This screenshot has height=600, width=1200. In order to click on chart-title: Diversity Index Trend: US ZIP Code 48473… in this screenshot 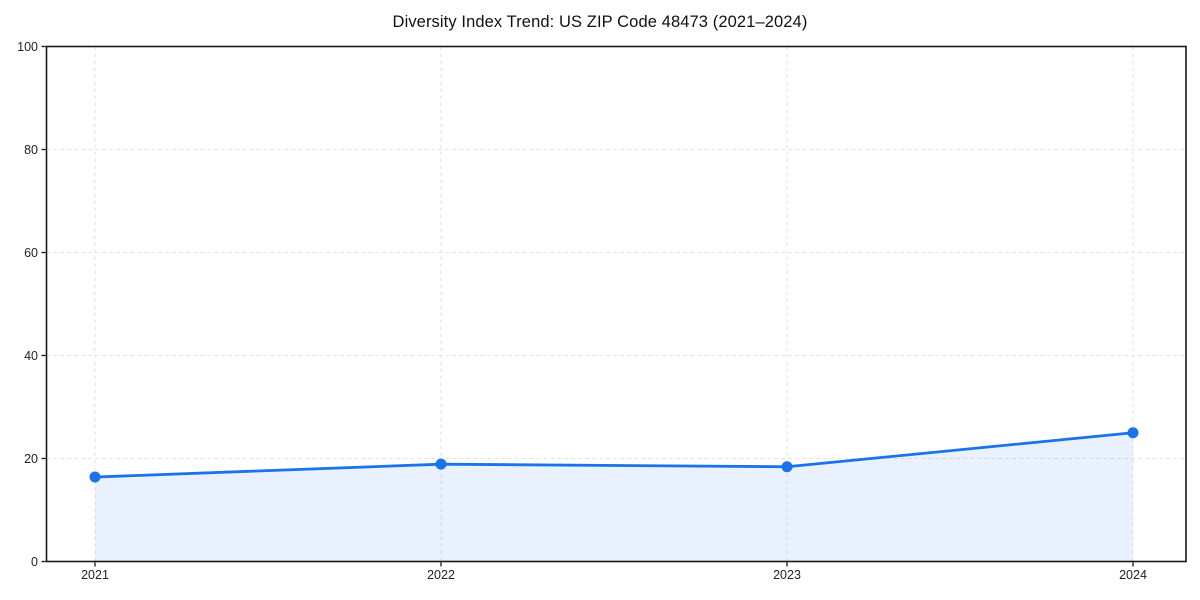, I will do `click(600, 22)`.